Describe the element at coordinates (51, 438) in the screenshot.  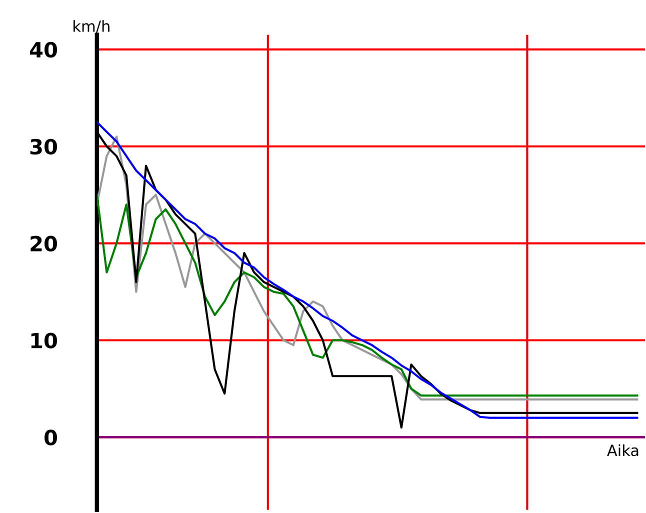
I see `y-tick-label: 0` at that location.